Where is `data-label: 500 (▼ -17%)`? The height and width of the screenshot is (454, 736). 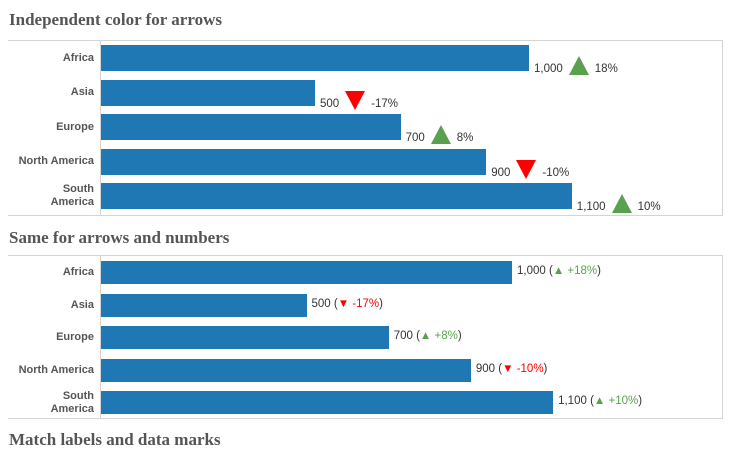 data-label: 500 (▼ -17%) is located at coordinates (347, 303).